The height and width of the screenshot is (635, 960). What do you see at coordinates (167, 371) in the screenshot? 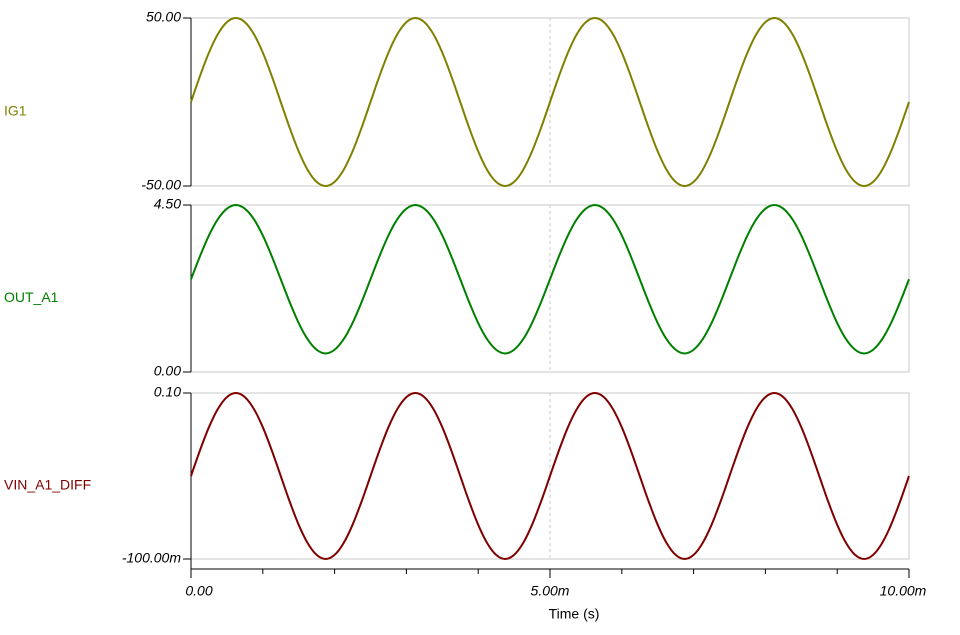
I see `y-tick-label: 0.00` at bounding box center [167, 371].